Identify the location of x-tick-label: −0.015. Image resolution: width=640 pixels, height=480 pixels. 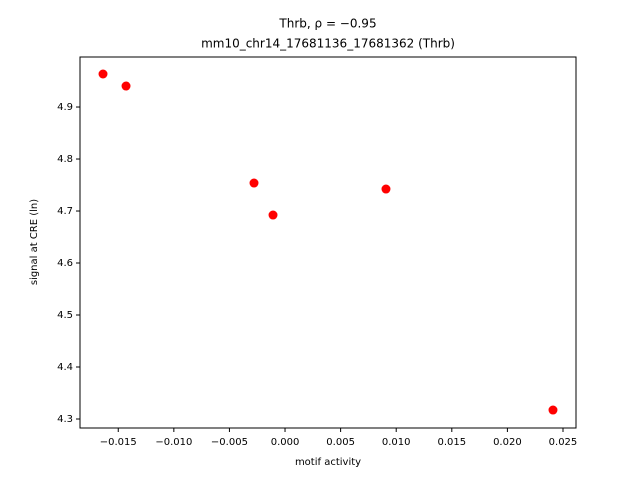
(118, 442).